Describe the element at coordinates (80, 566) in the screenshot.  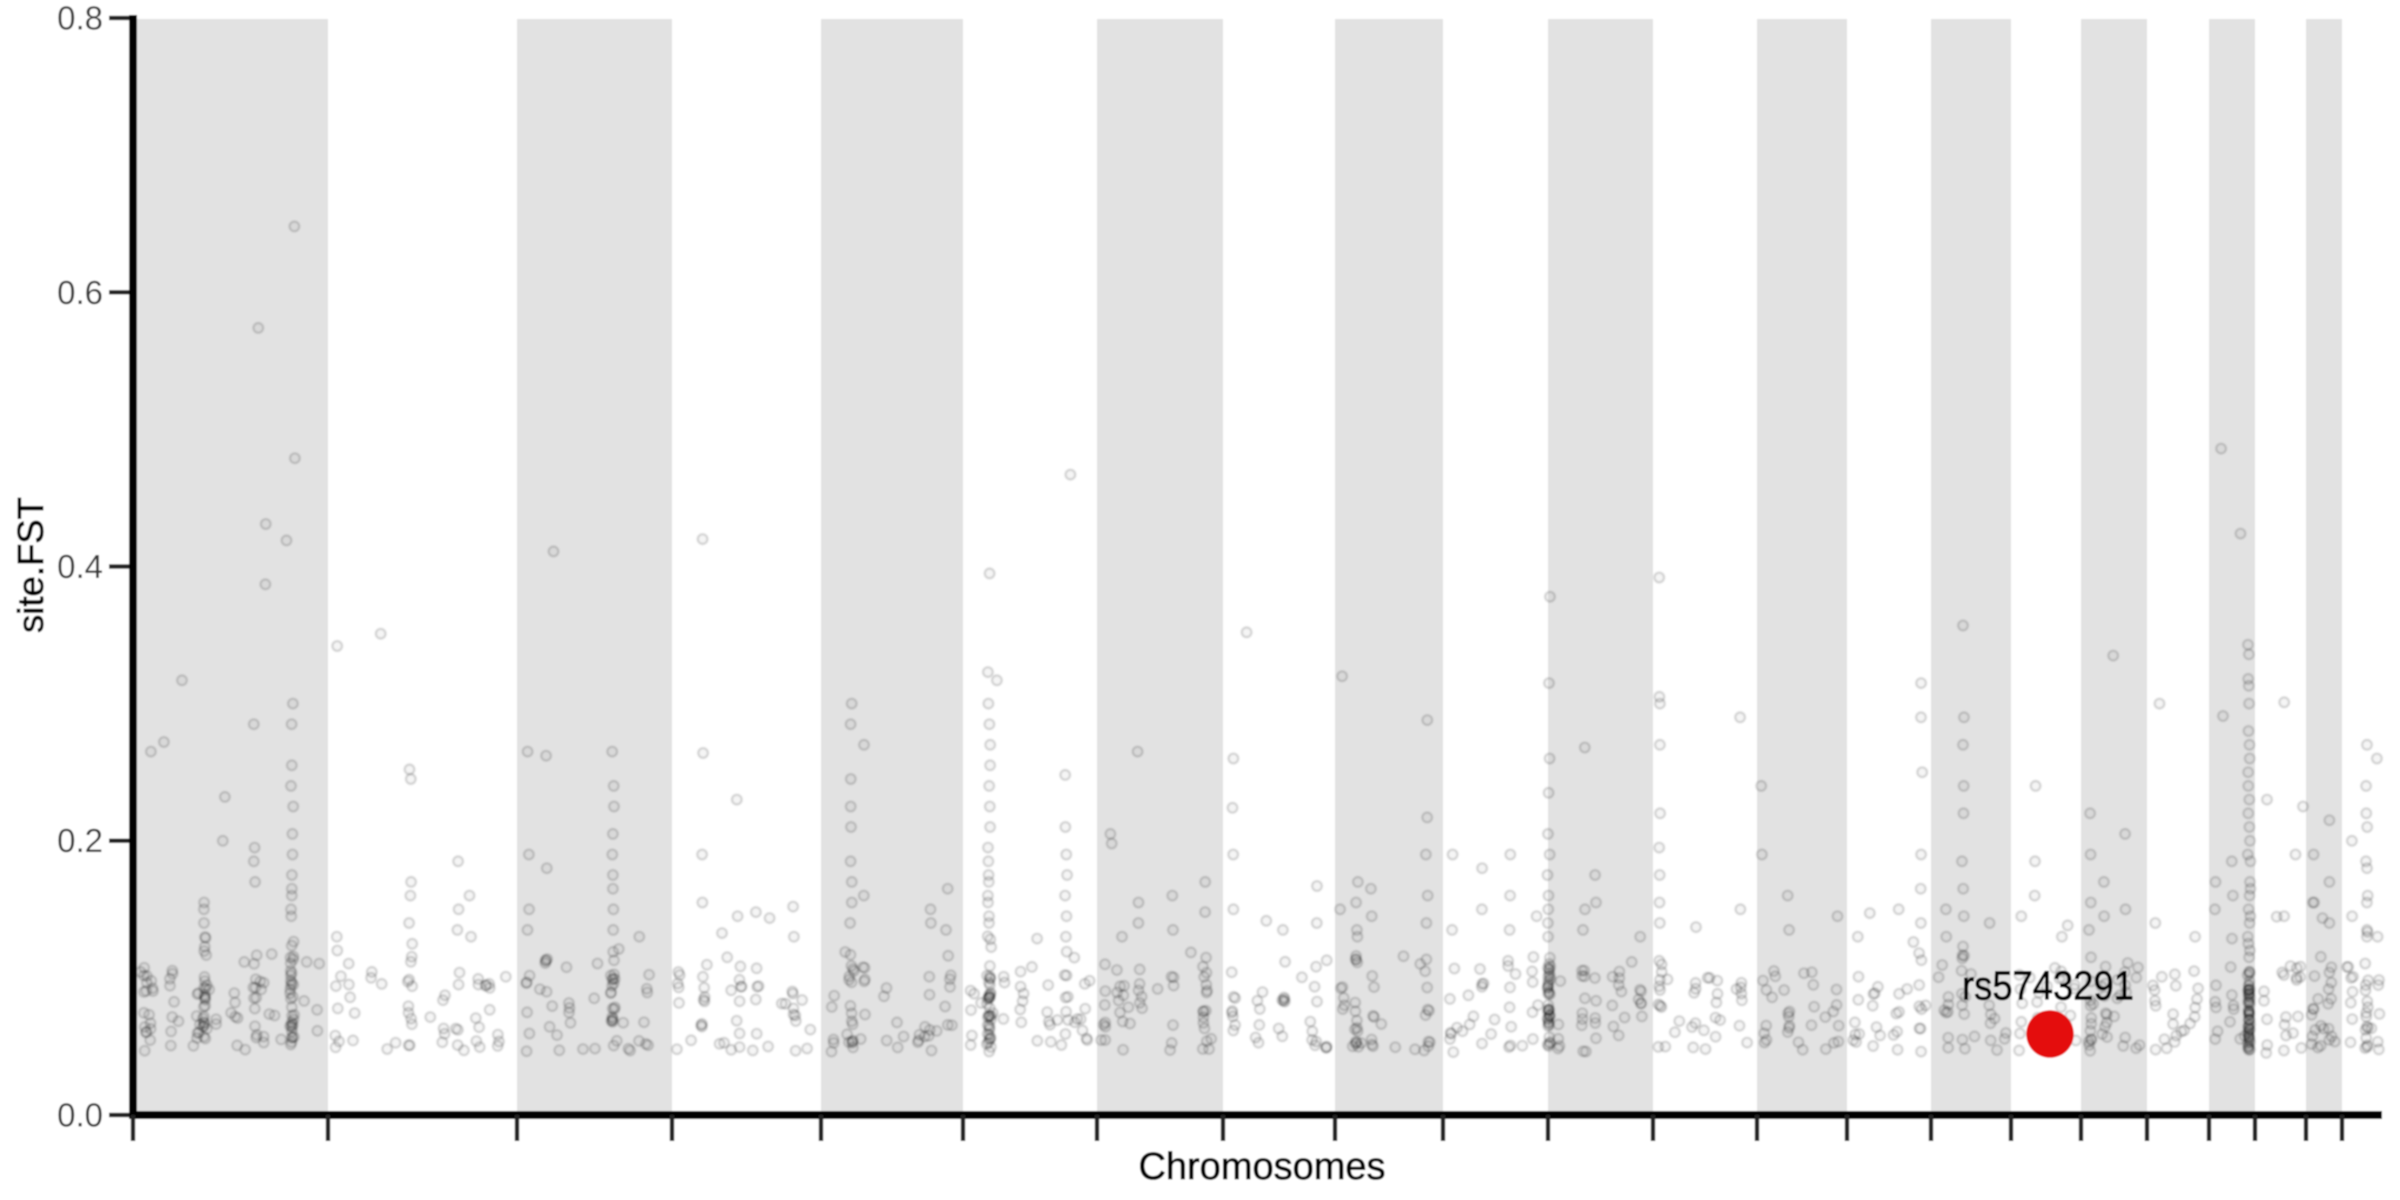
I see `svg-text: 0.4` at that location.